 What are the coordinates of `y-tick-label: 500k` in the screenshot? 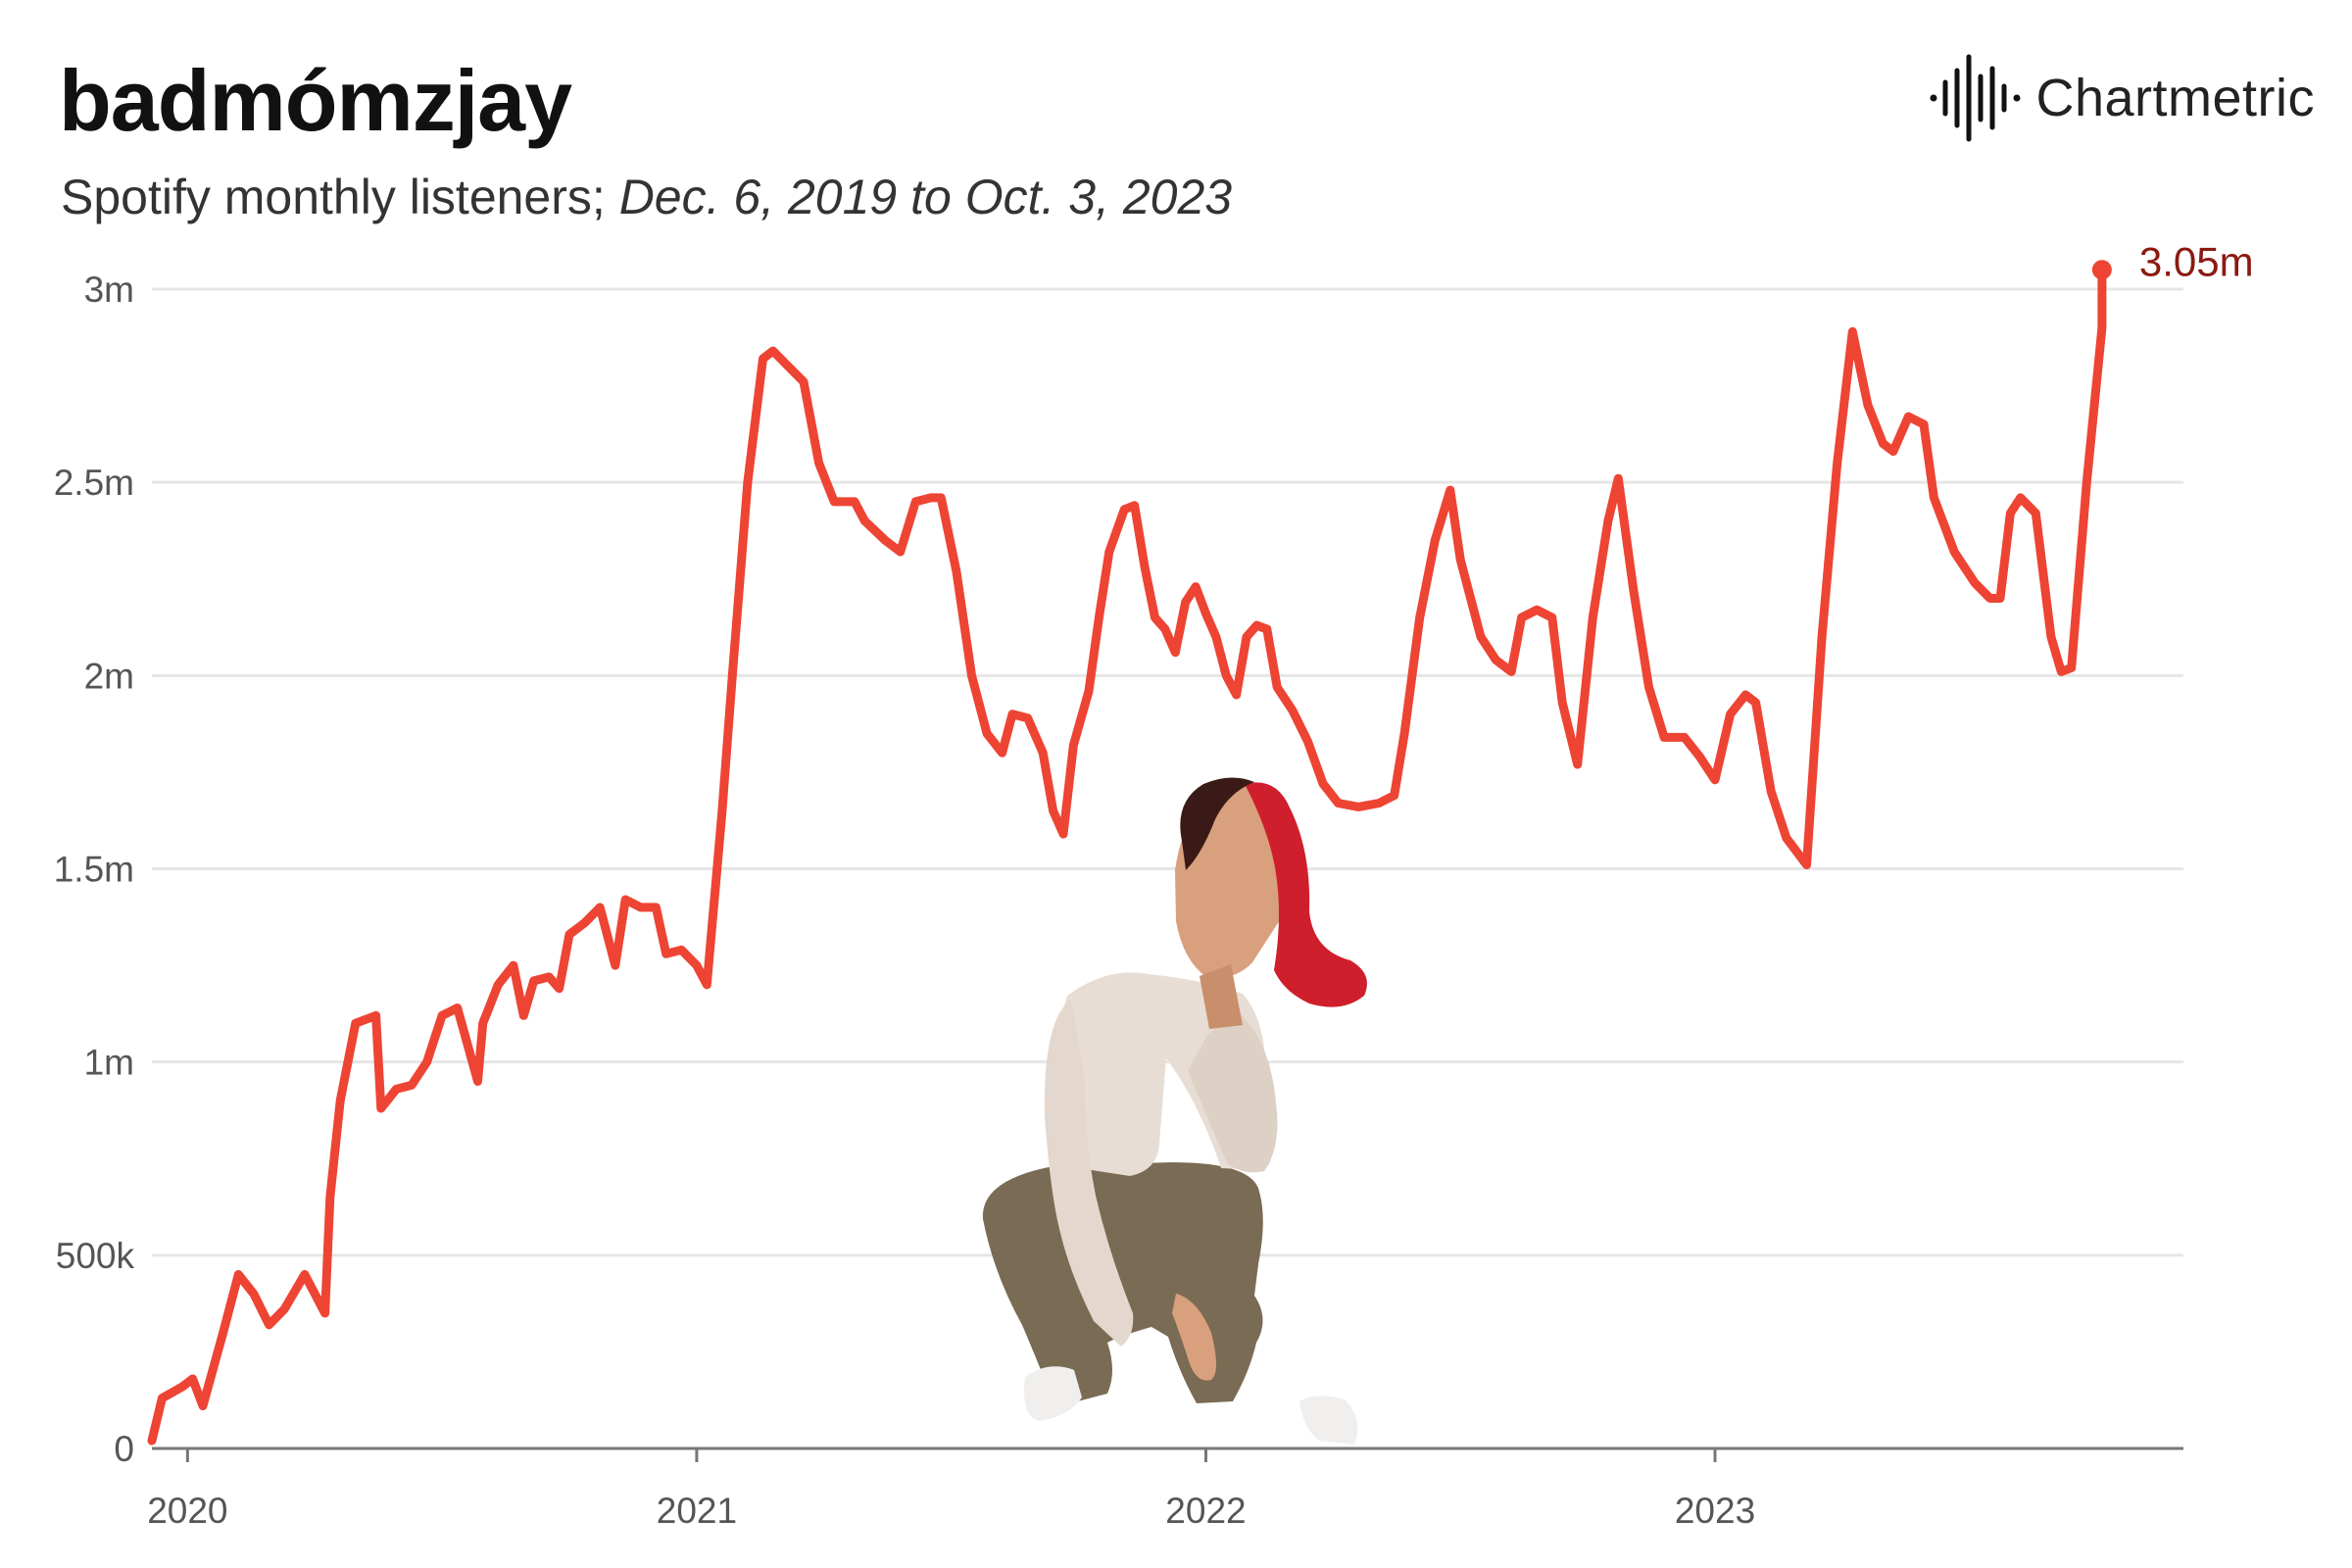 It's located at (95, 1256).